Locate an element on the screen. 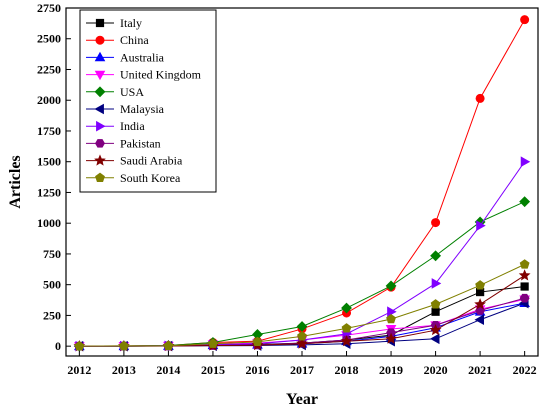 The width and height of the screenshot is (550, 411). y-tick-label-2000: 2000 is located at coordinates (49, 100).